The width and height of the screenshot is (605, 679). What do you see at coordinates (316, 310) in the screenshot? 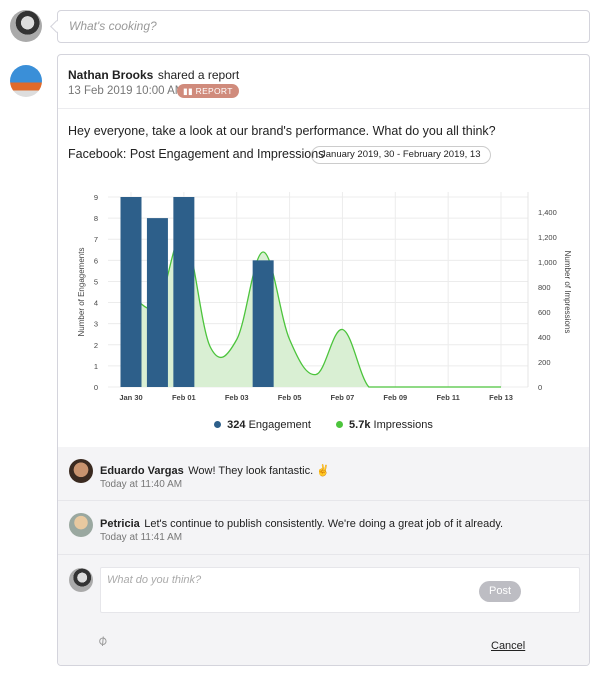
I see `impressions-area` at bounding box center [316, 310].